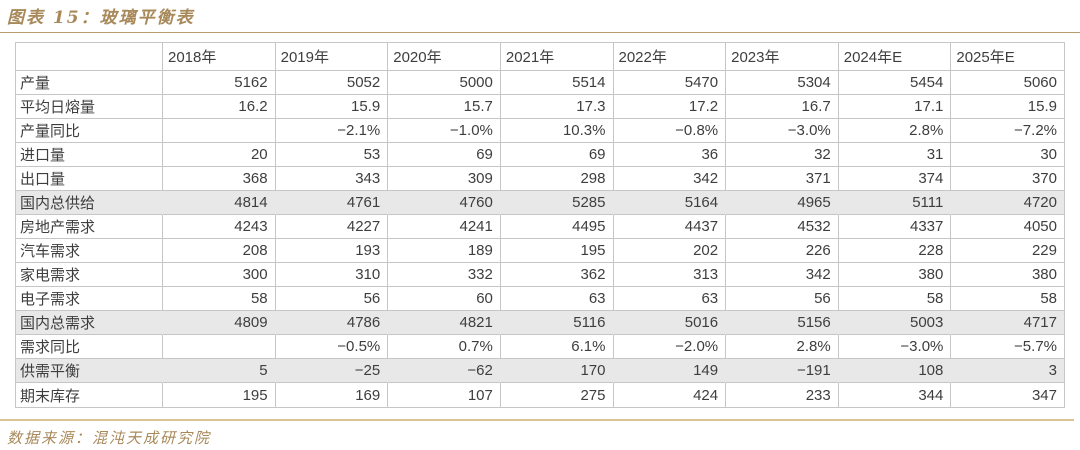 The height and width of the screenshot is (450, 1080). Describe the element at coordinates (332, 131) in the screenshot. I see `value-cell: −2.1%` at that location.